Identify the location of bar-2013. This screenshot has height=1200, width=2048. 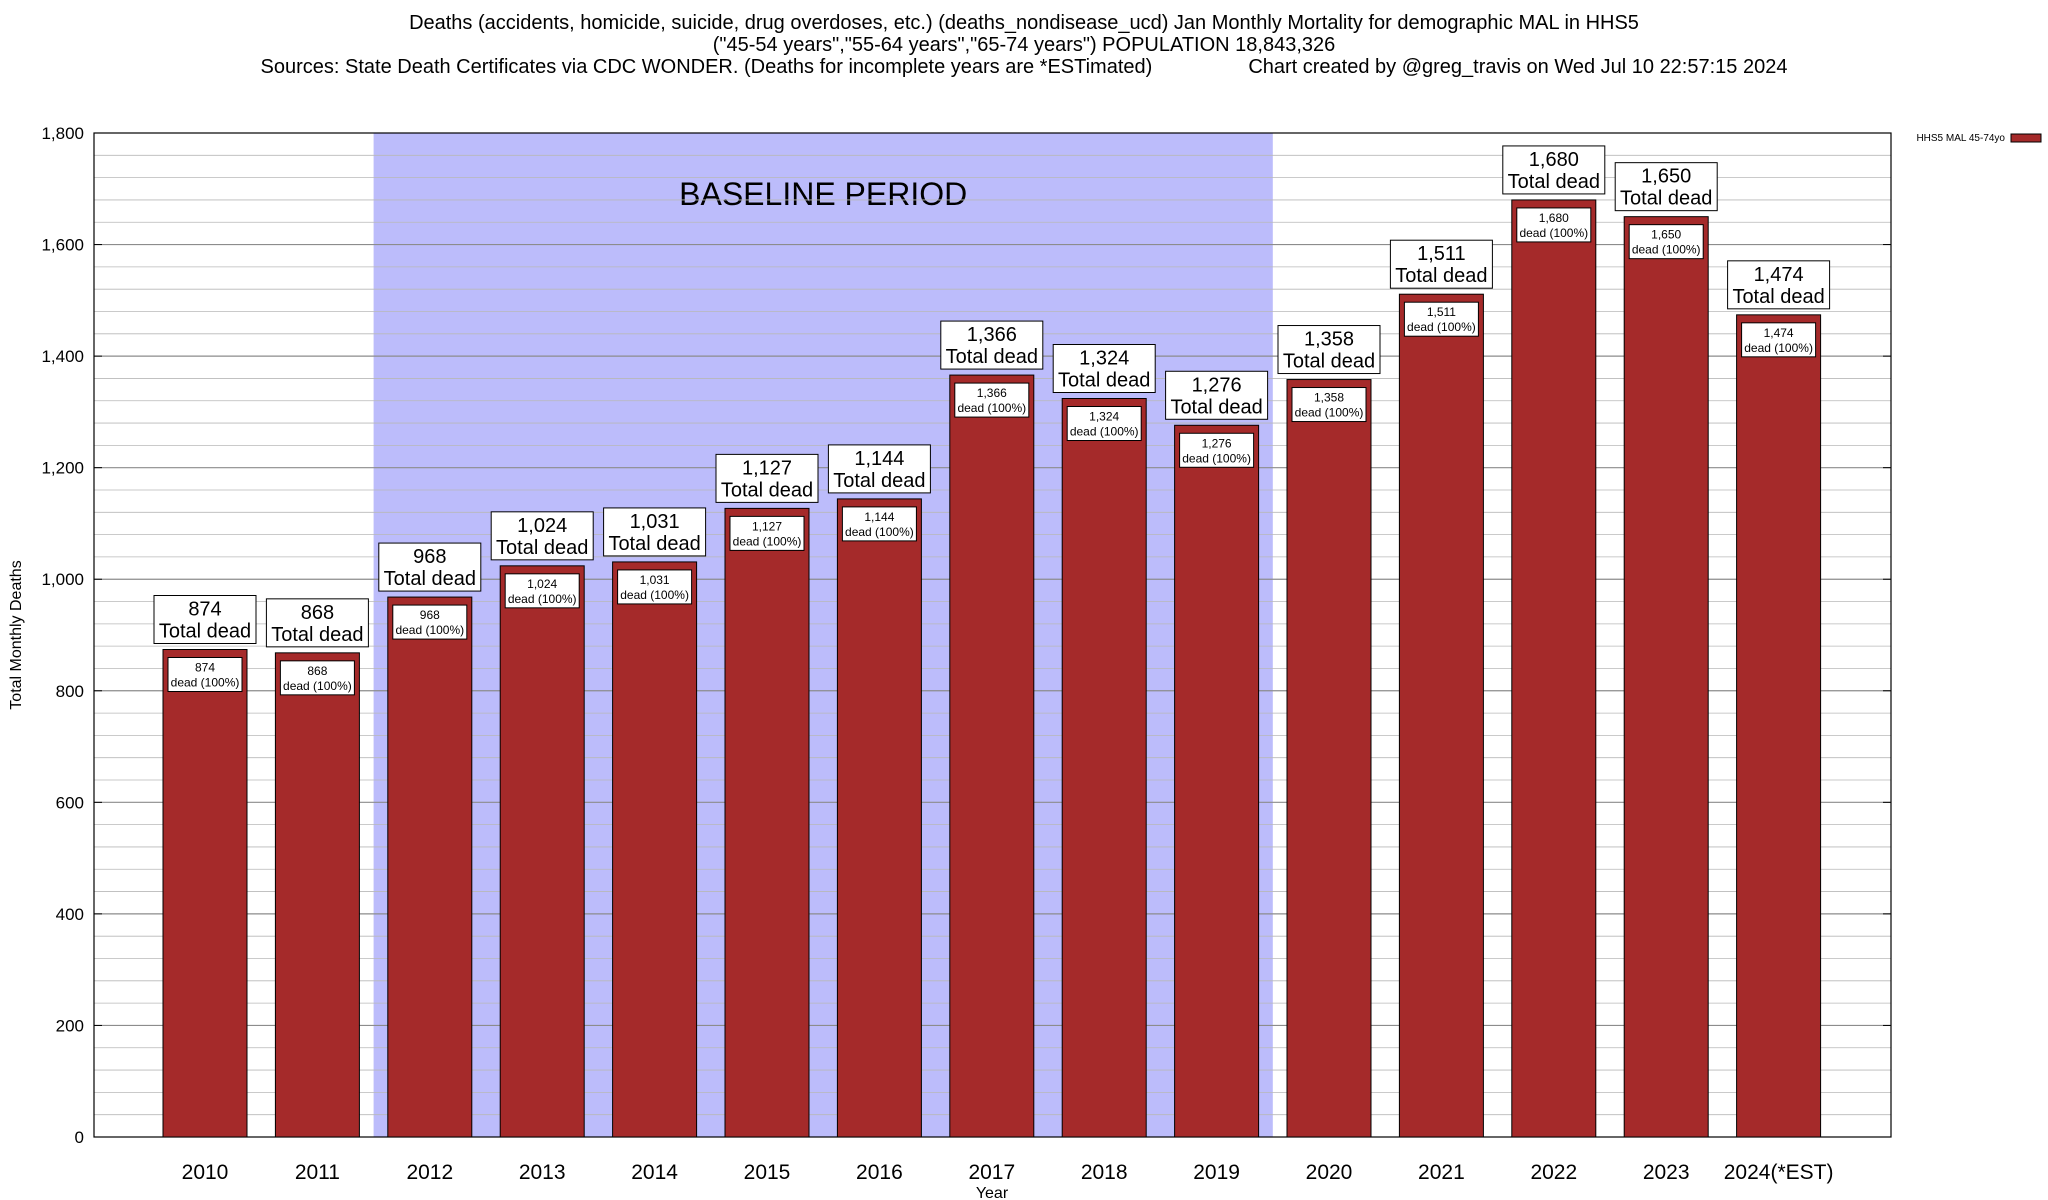
(542, 851).